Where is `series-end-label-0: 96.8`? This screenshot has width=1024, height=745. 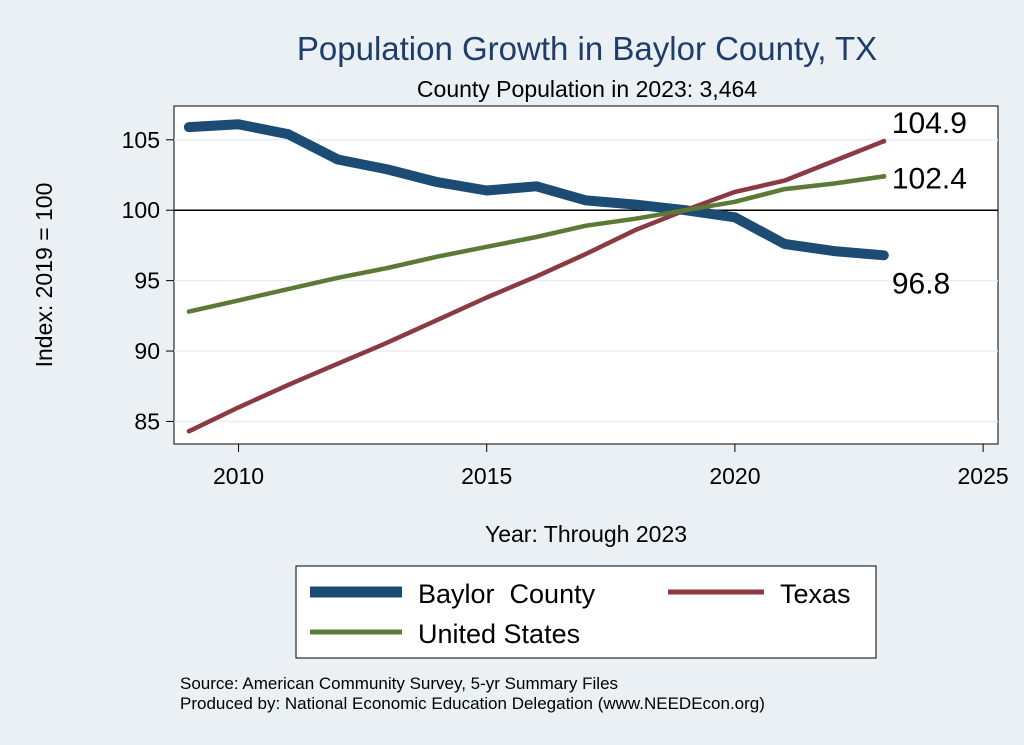 series-end-label-0: 96.8 is located at coordinates (921, 283).